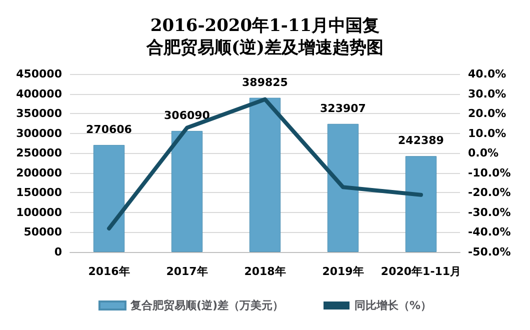 The width and height of the screenshot is (530, 330). I want to click on y-tick-label: 300000, so click(39, 133).